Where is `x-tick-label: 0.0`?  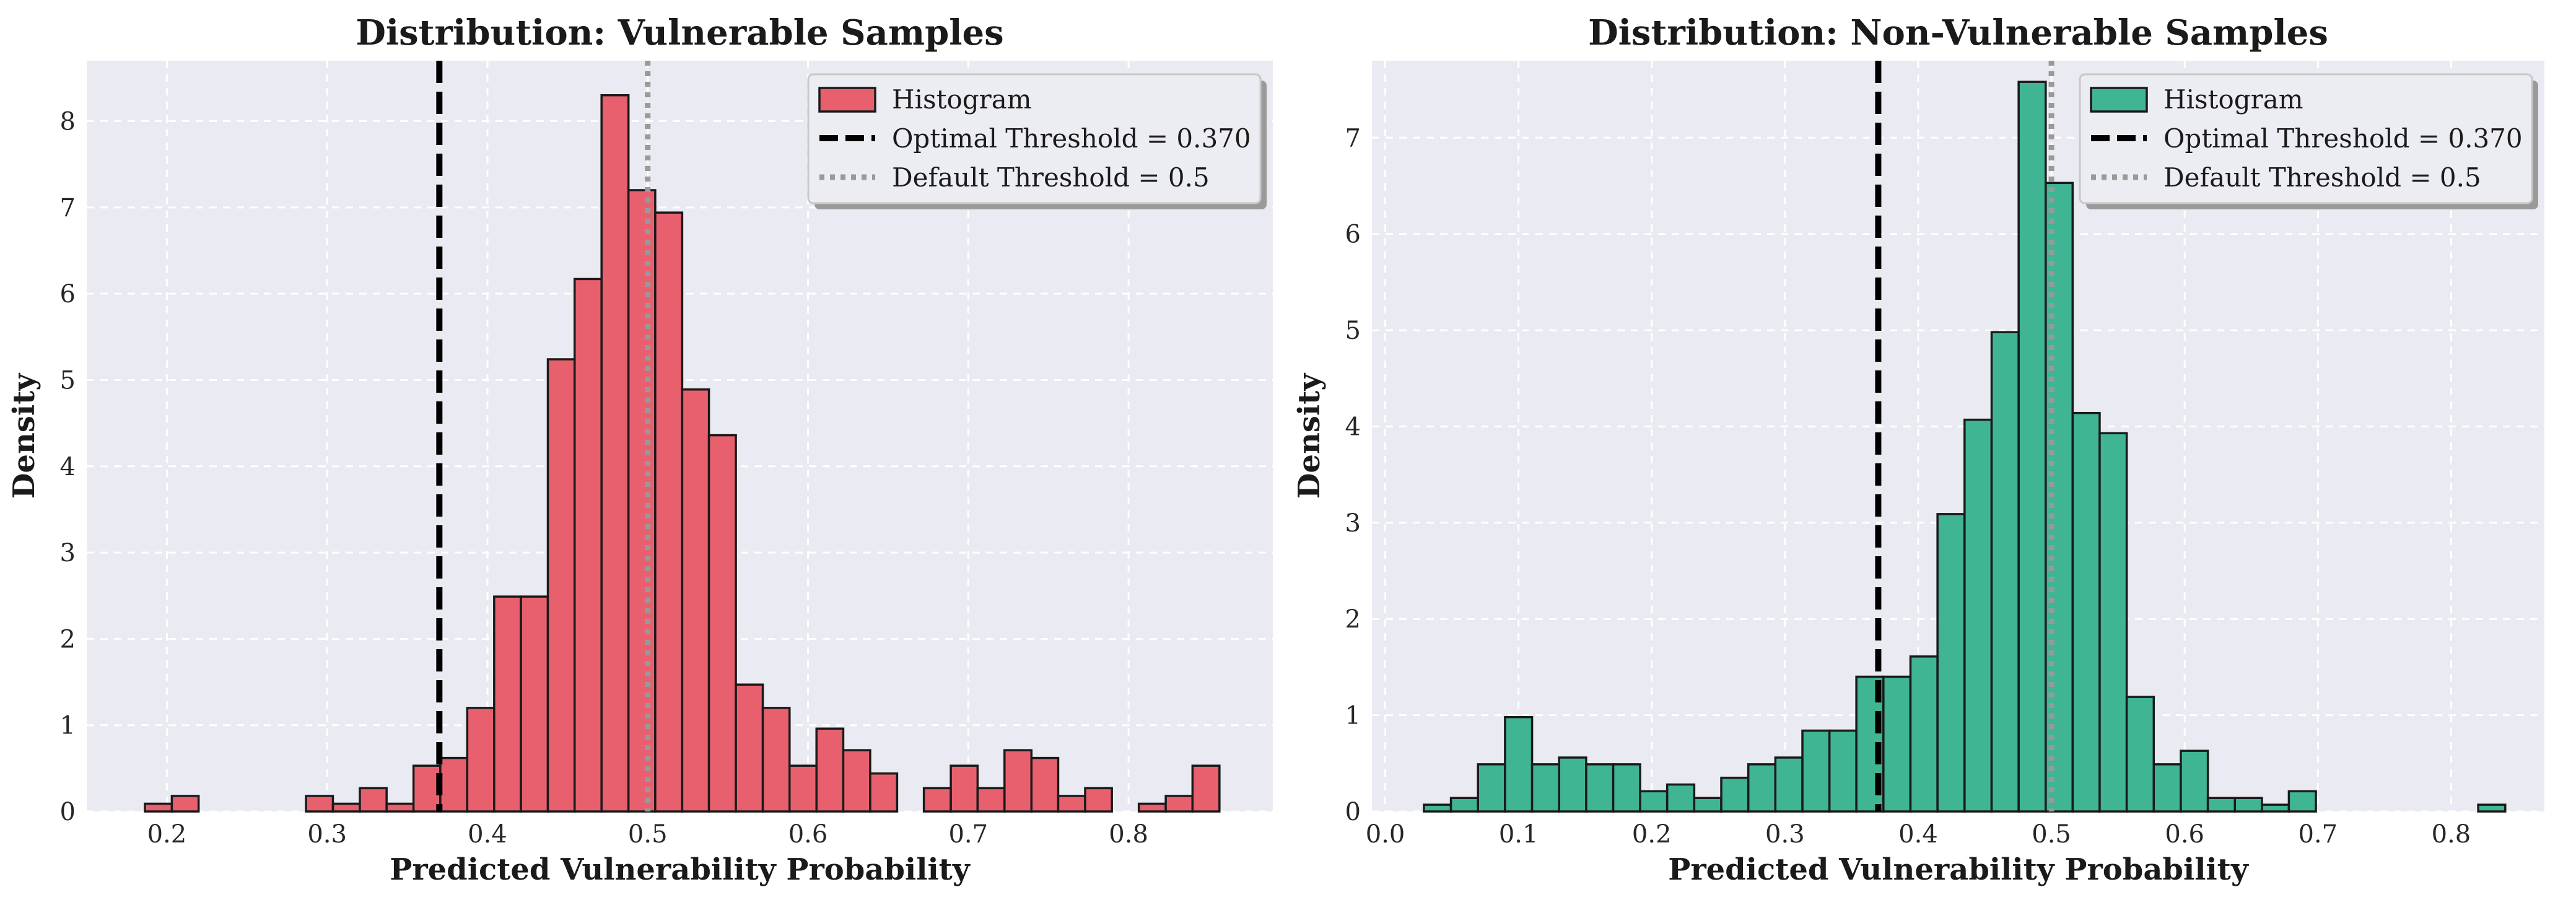 x-tick-label: 0.0 is located at coordinates (1385, 834).